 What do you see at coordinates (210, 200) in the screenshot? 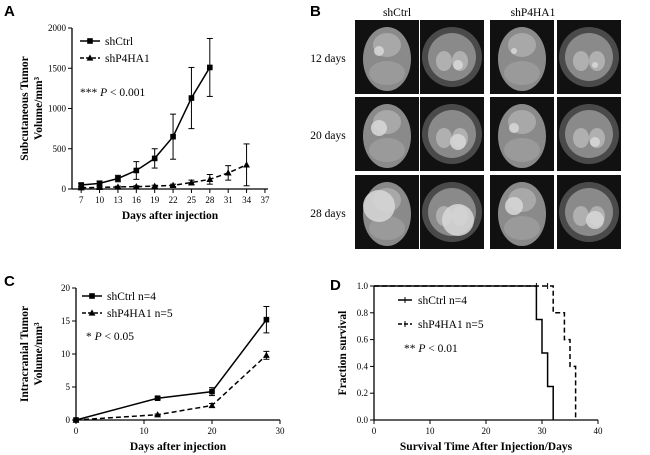
I see `x-tick-label-a: 28` at bounding box center [210, 200].